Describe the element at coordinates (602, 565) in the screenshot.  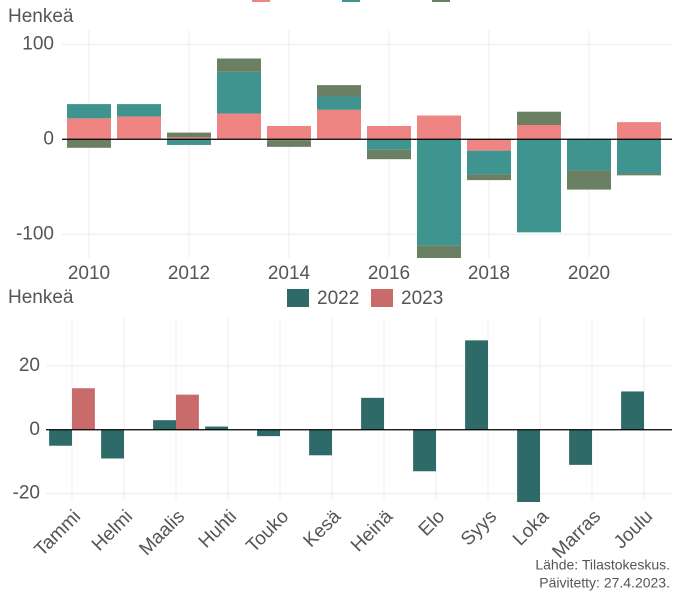
I see `source-note: Lähde: Tilastokeskus.` at that location.